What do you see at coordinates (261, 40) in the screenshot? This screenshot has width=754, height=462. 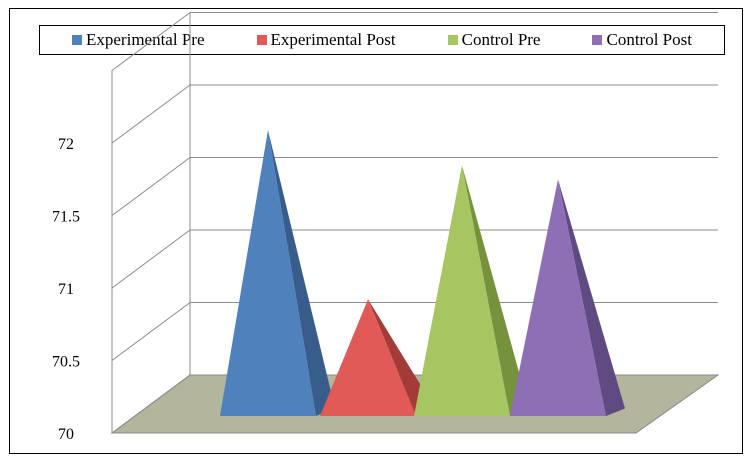 I see `legend-swatch-experimental-post` at bounding box center [261, 40].